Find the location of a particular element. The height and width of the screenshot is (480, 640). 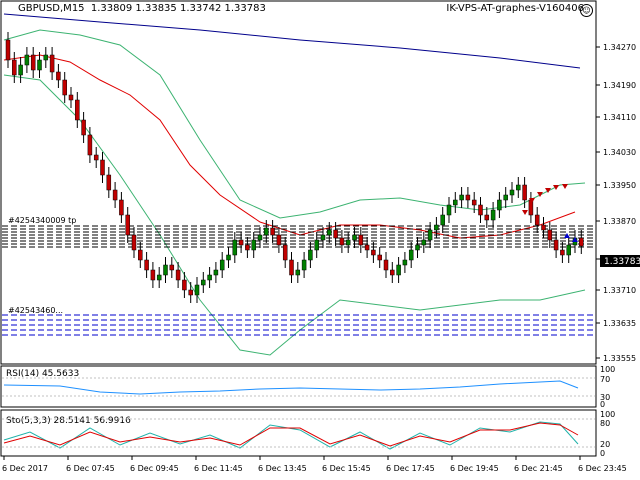

smiley-icon: ☺ is located at coordinates (586, 10).